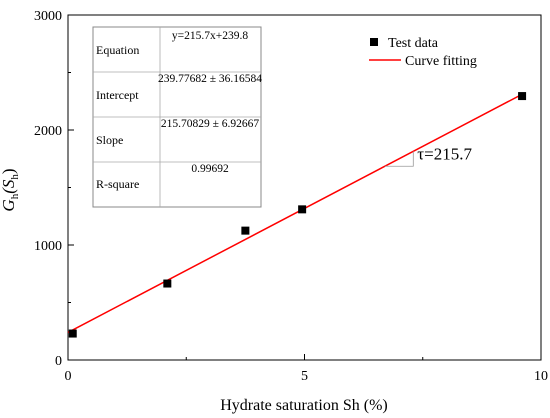  Describe the element at coordinates (54, 189) in the screenshot. I see `y-axis-ticks: 0 1000 2000 3000` at that location.